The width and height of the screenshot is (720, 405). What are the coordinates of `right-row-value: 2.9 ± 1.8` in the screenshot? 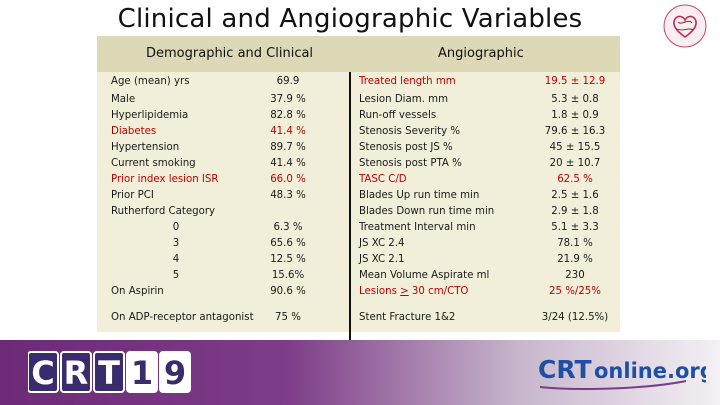 It's located at (575, 211).